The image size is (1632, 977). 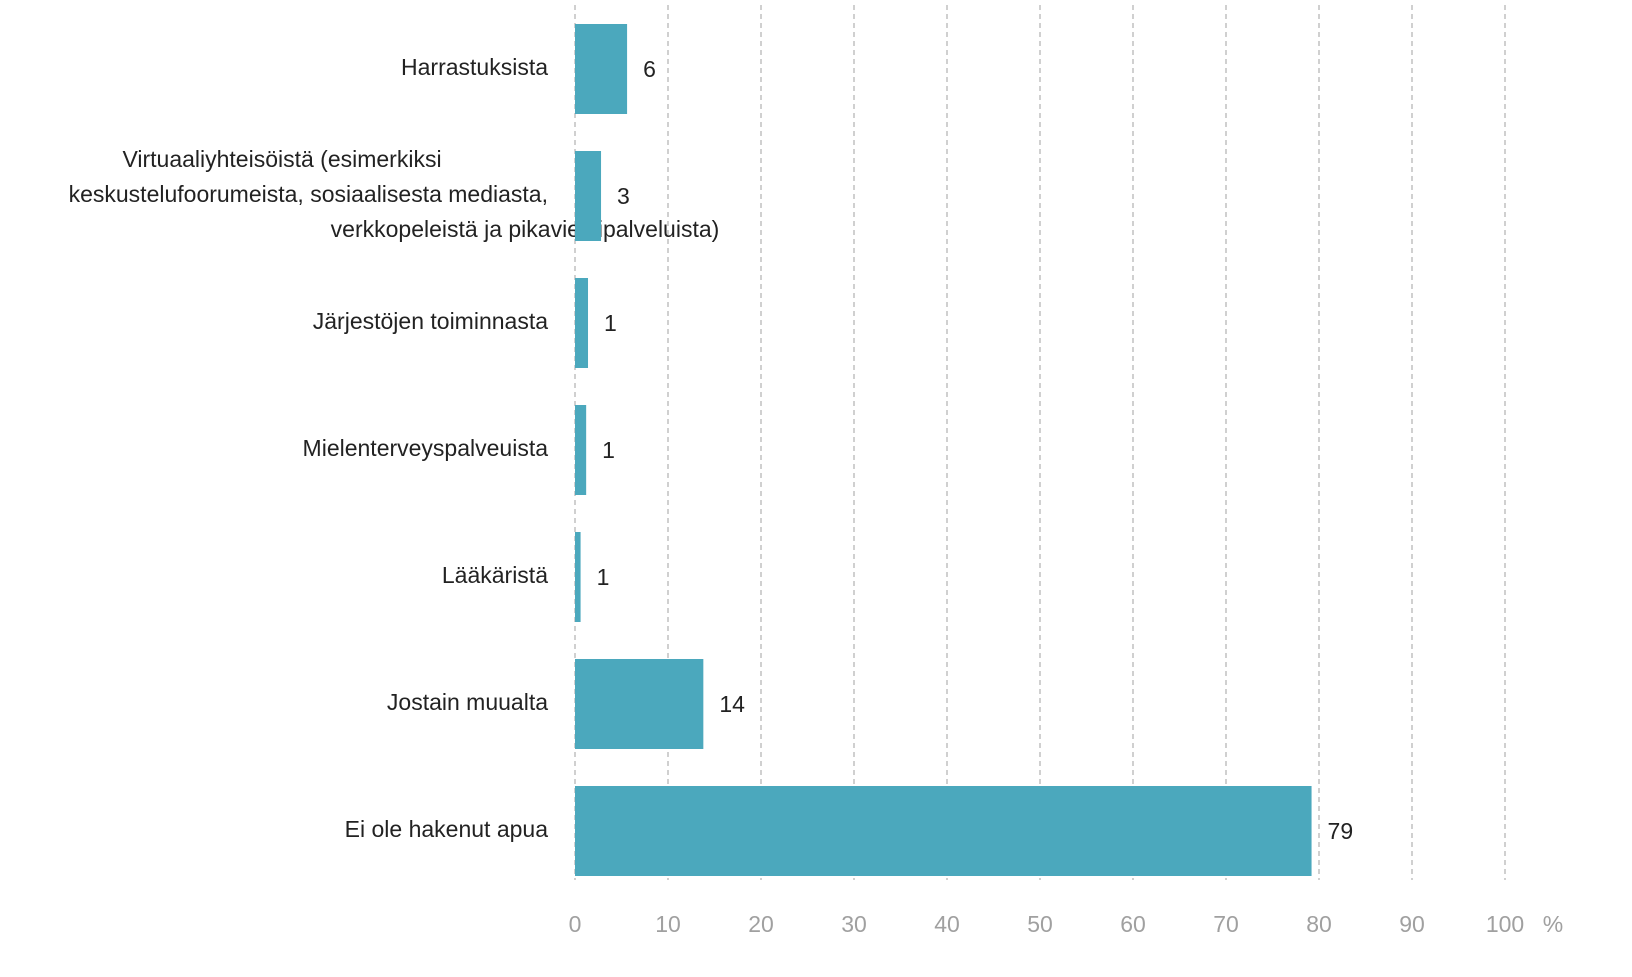 What do you see at coordinates (1412, 924) in the screenshot?
I see `x-tick-label: 90` at bounding box center [1412, 924].